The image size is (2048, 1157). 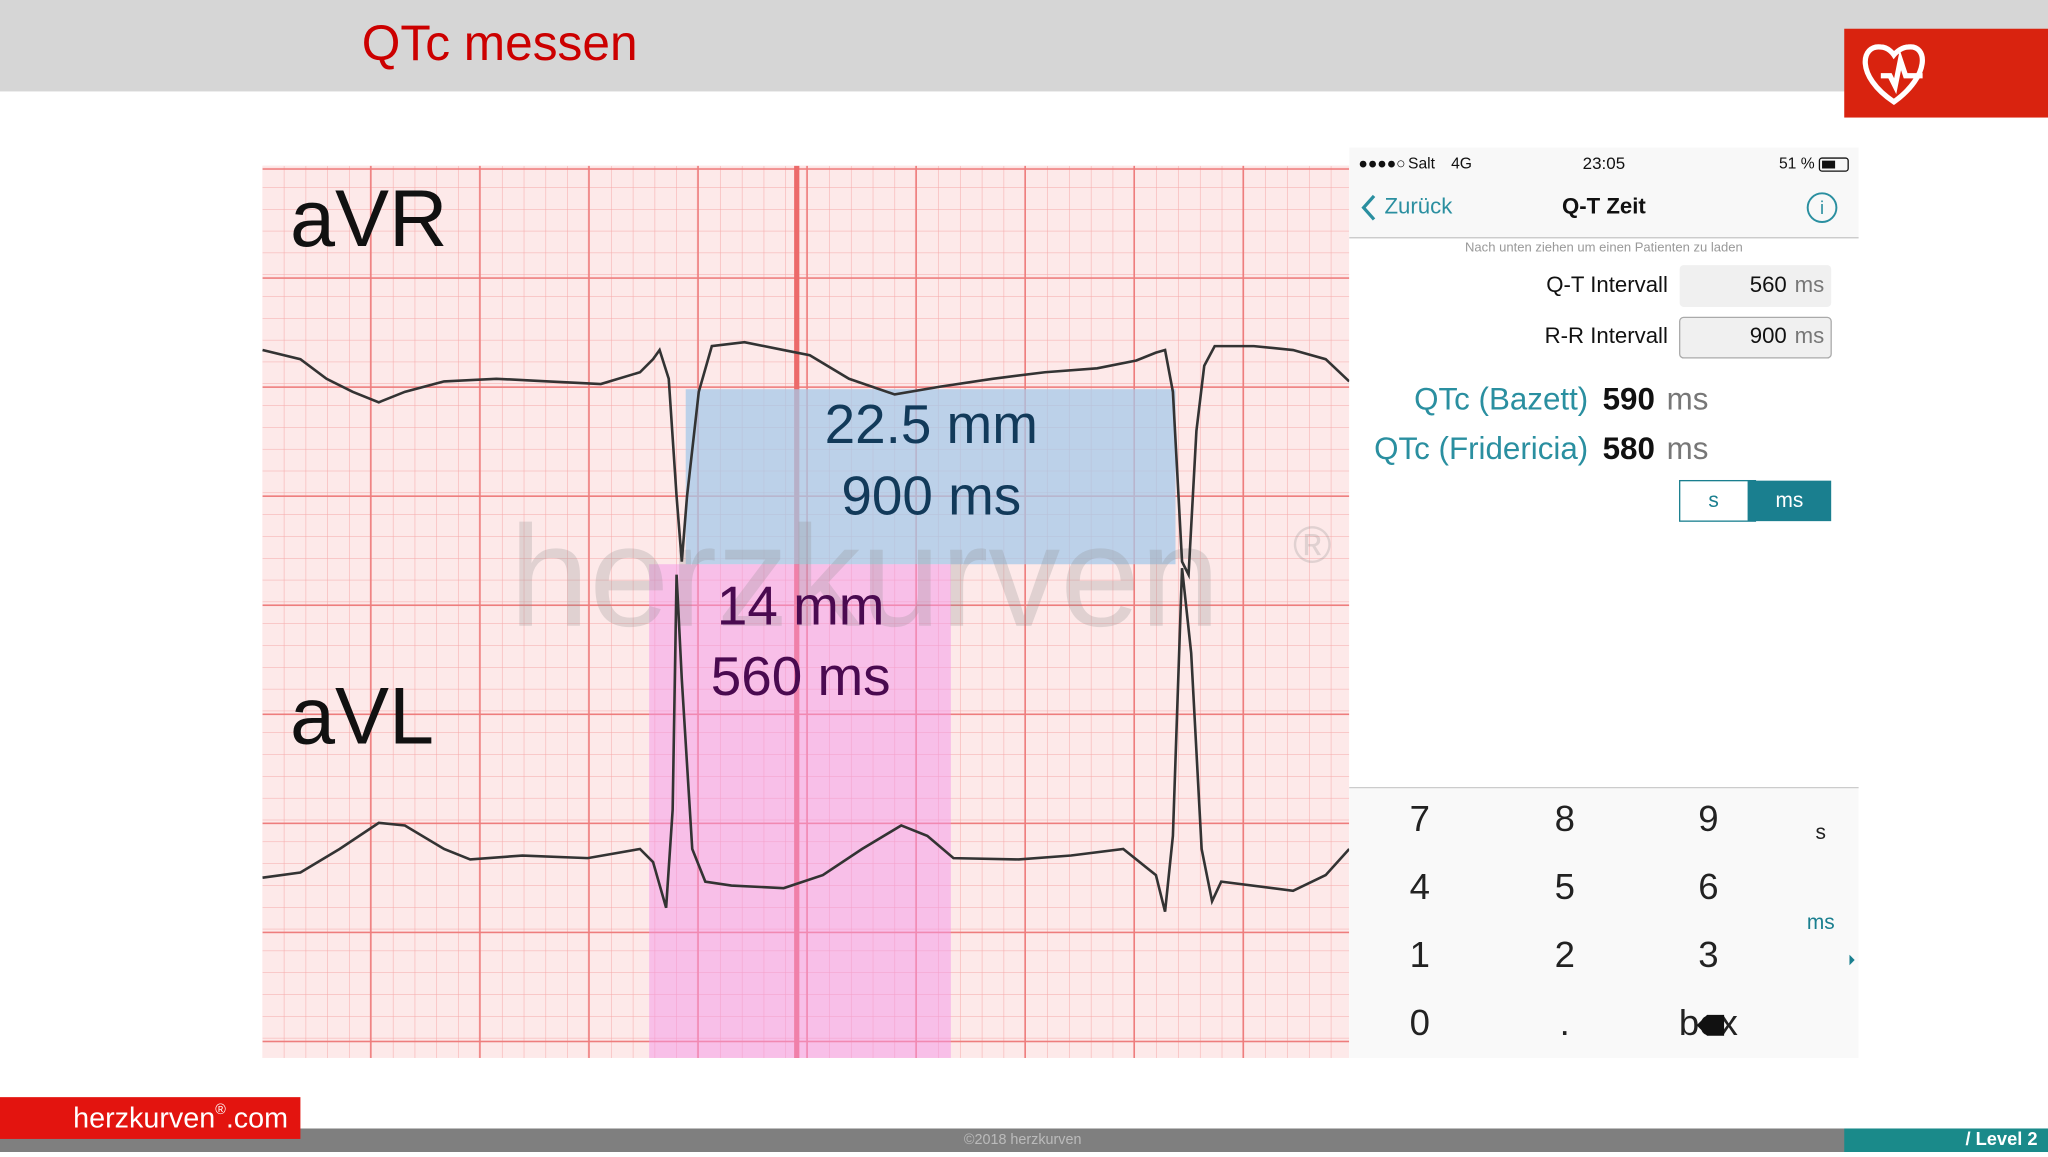 What do you see at coordinates (1604, 922) in the screenshot?
I see `keypad` at bounding box center [1604, 922].